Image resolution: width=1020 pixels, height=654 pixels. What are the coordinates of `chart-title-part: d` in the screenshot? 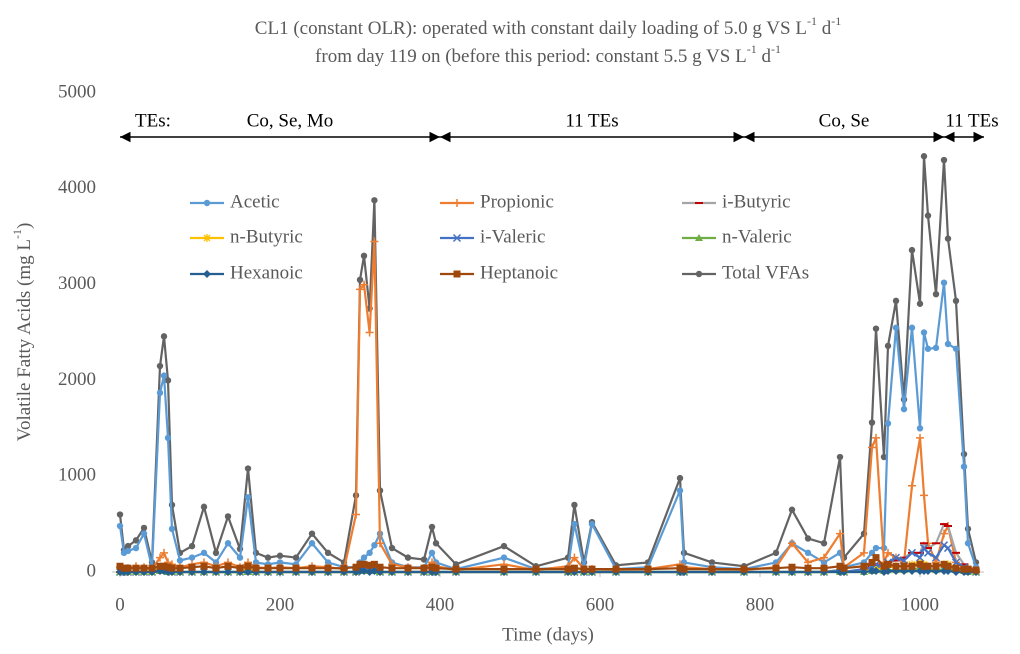 It's located at (764, 56).